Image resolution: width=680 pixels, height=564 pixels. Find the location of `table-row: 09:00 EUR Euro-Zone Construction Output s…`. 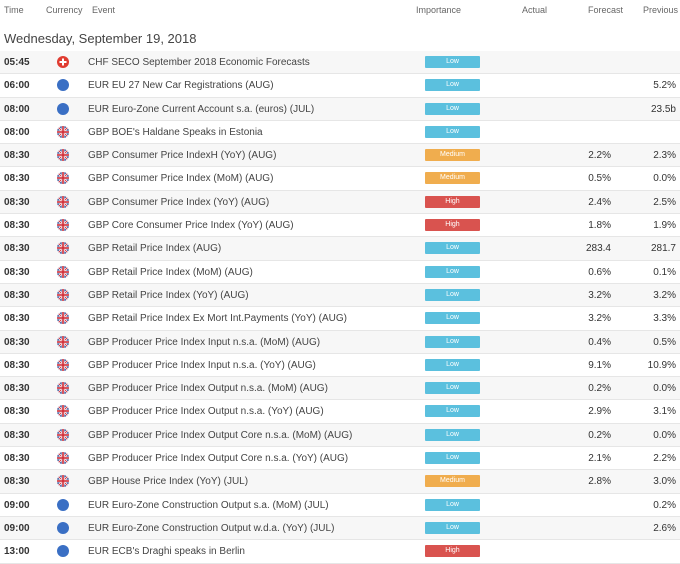

table-row: 09:00 EUR Euro-Zone Construction Output s… is located at coordinates (340, 505).